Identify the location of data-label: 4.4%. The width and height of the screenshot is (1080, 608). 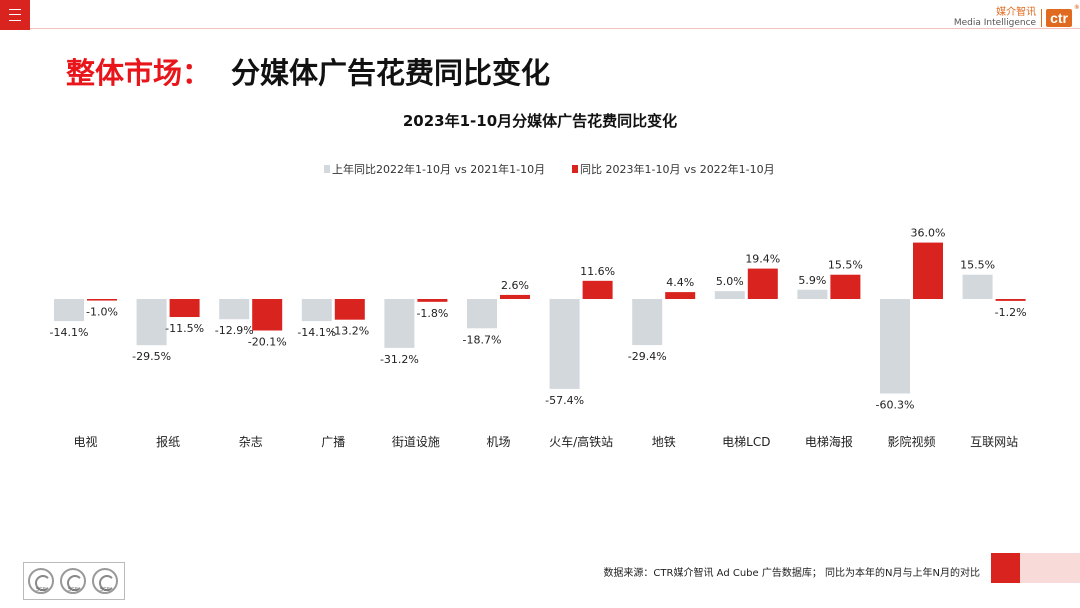
(680, 282).